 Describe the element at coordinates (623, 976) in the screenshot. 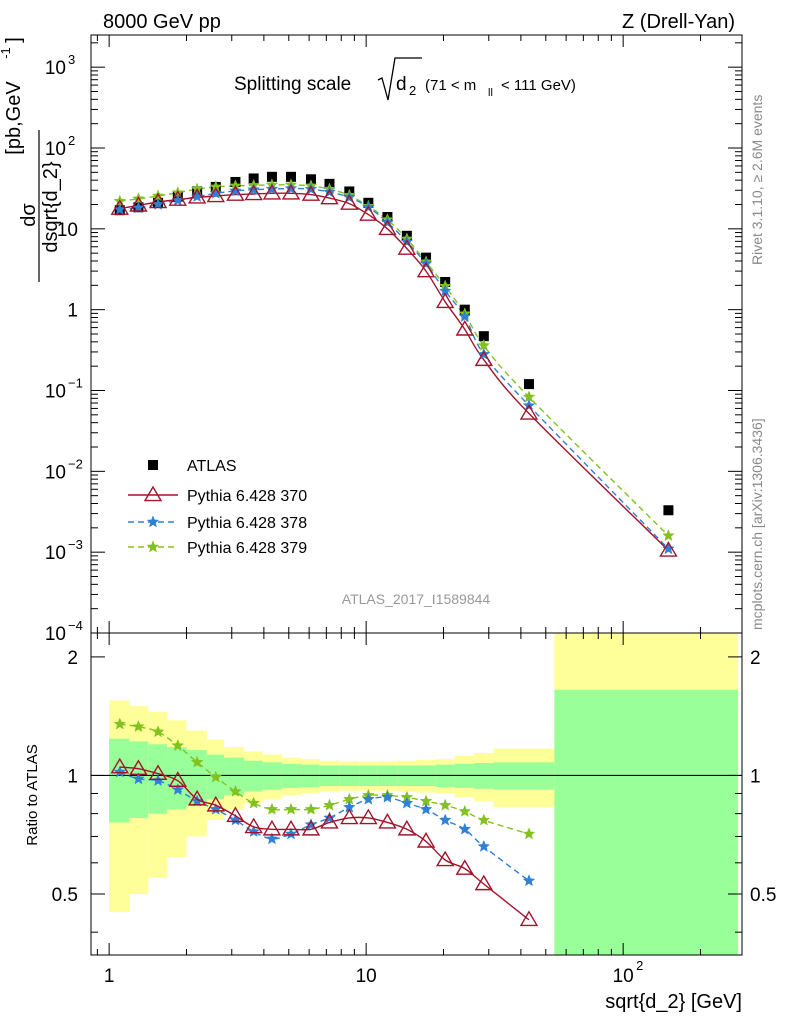

I see `x-tick-label: 10` at that location.